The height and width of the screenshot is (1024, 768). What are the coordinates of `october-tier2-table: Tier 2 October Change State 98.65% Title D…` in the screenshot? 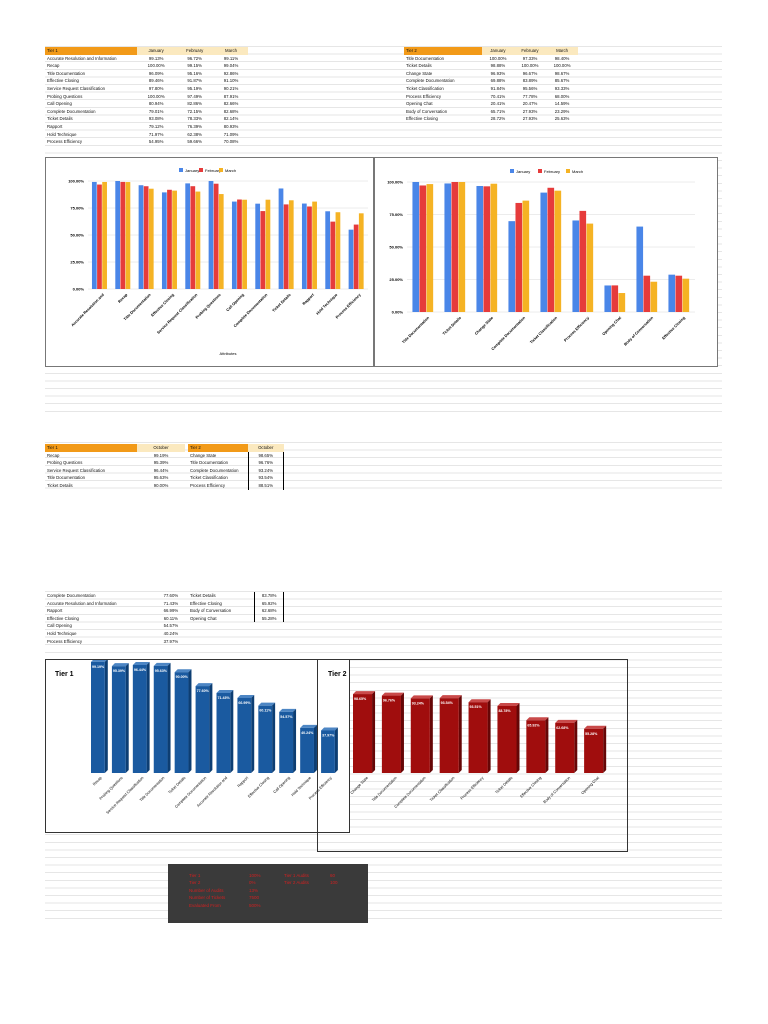 It's located at (236, 467).